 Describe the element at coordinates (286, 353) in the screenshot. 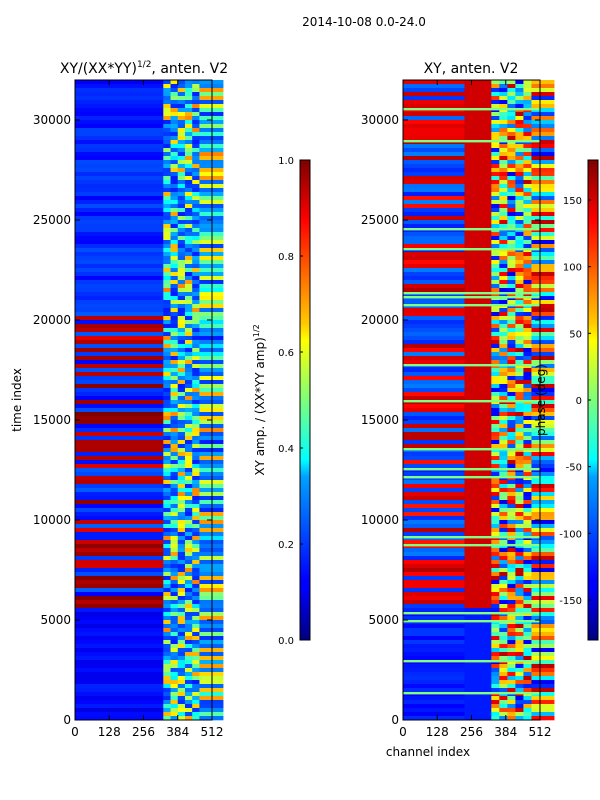

I see `amplitude-colorbar-tick-label: 0.6` at that location.